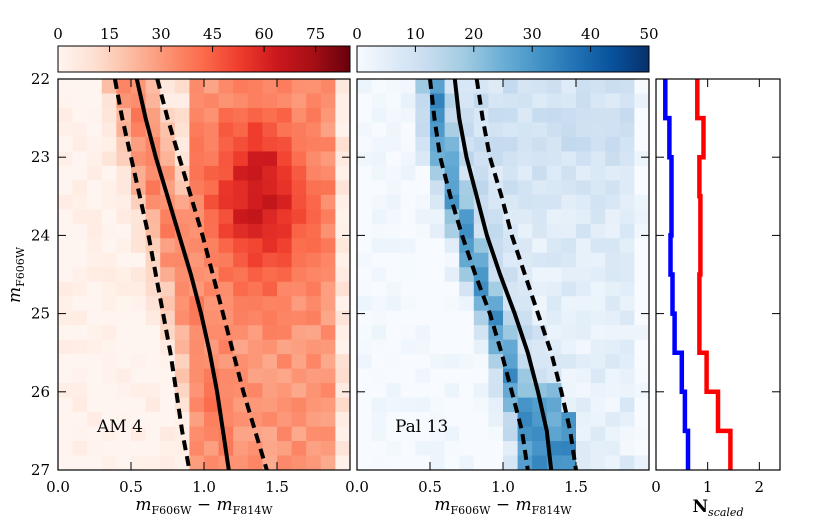 This screenshot has height=525, width=830. Describe the element at coordinates (718, 508) in the screenshot. I see `x-axis-label-histogram: Nscaled` at that location.